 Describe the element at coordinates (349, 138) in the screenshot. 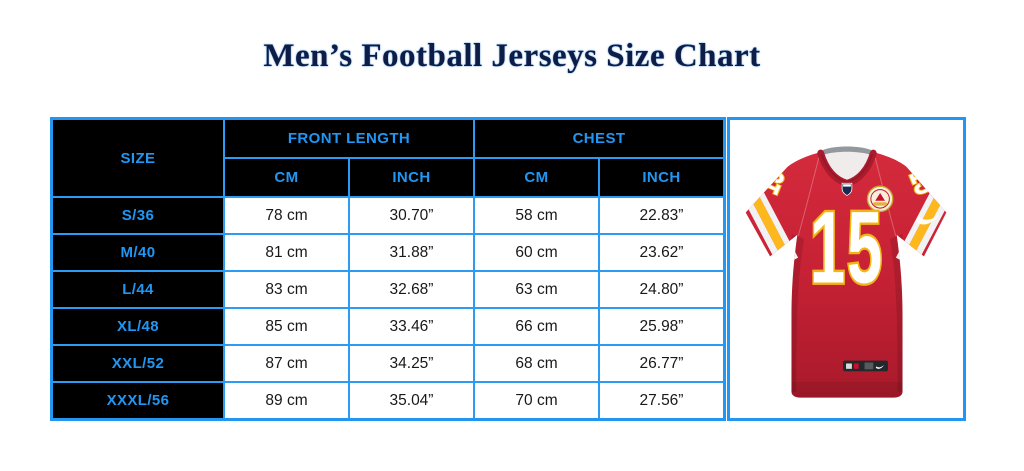

I see `col-header-front-length: FRONT LENGTH` at that location.